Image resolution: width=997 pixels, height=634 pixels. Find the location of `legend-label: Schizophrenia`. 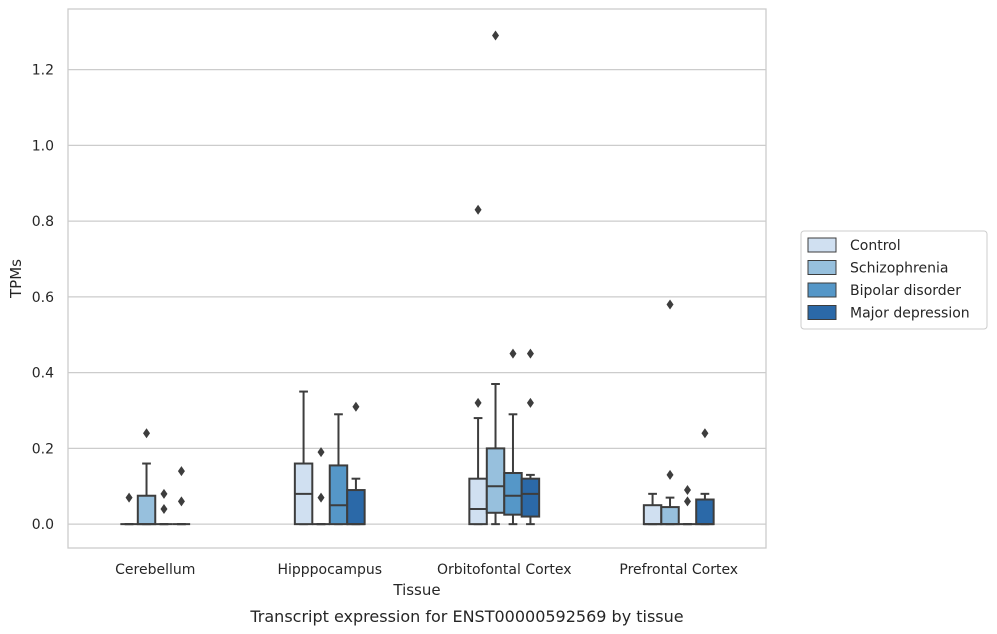

legend-label: Schizophrenia is located at coordinates (899, 269).